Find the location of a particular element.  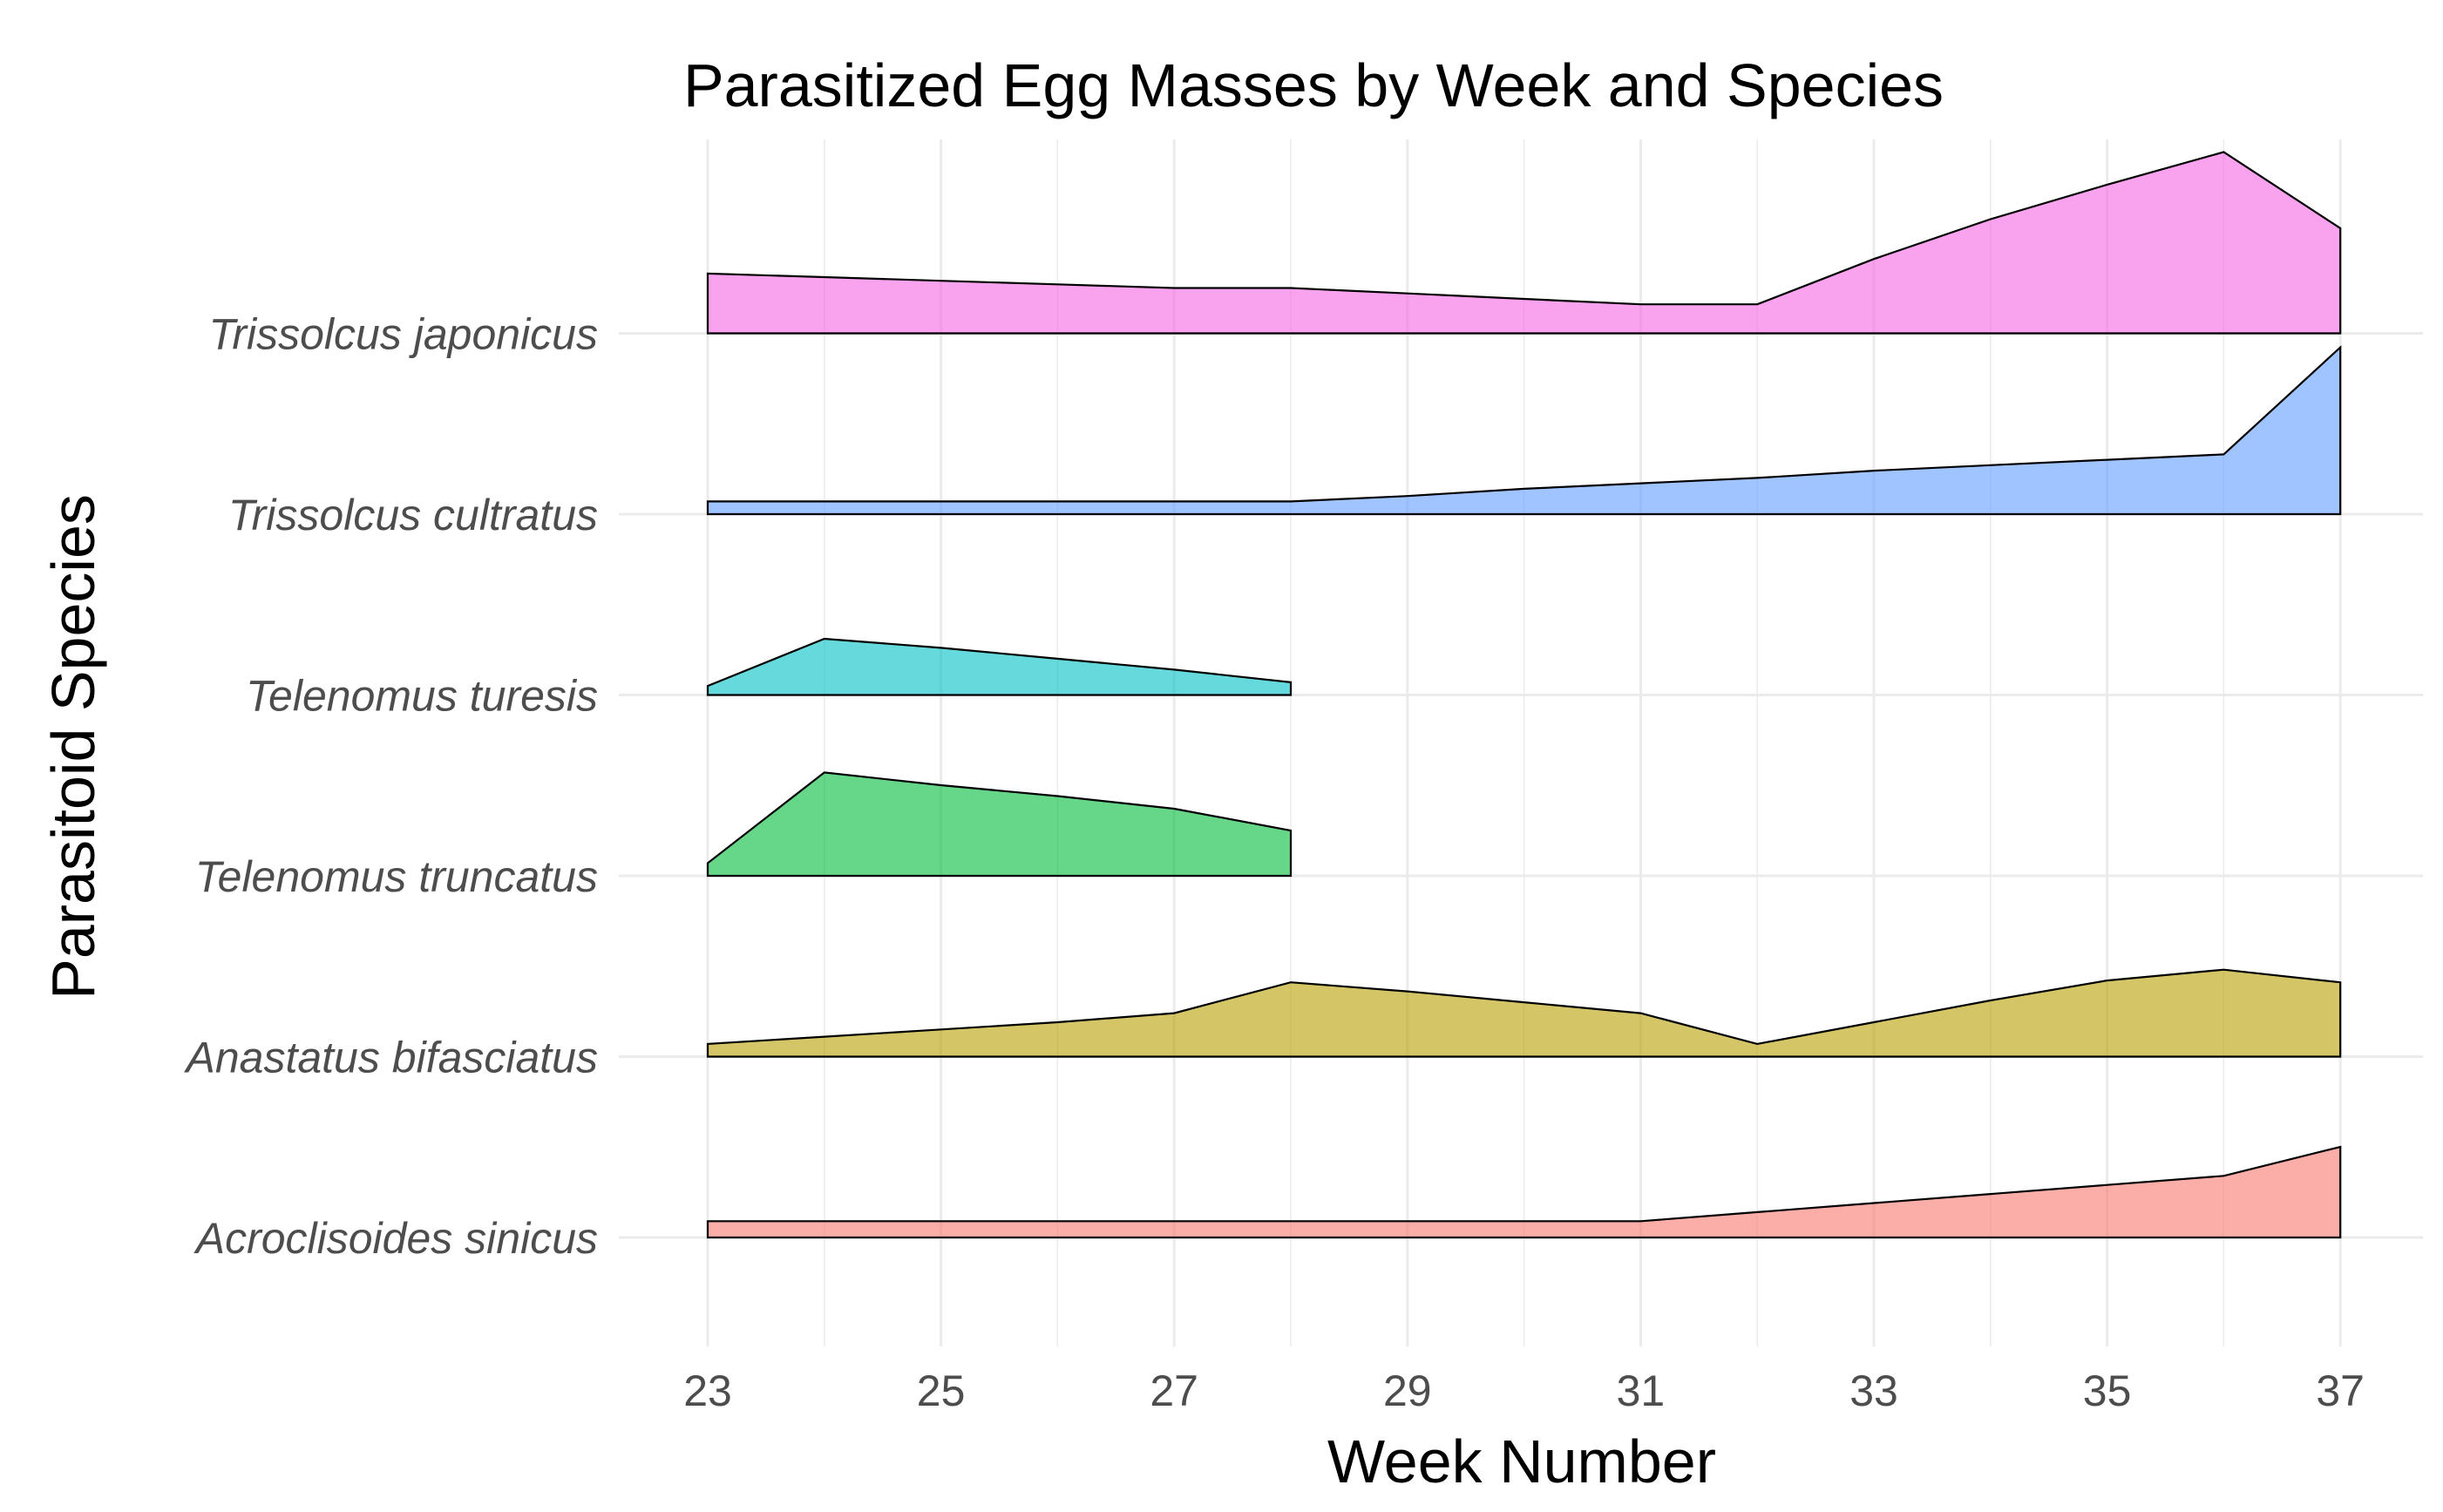

y-tick-label-trissolcus-cultratus: Trissolcus cultratus is located at coordinates (413, 515).